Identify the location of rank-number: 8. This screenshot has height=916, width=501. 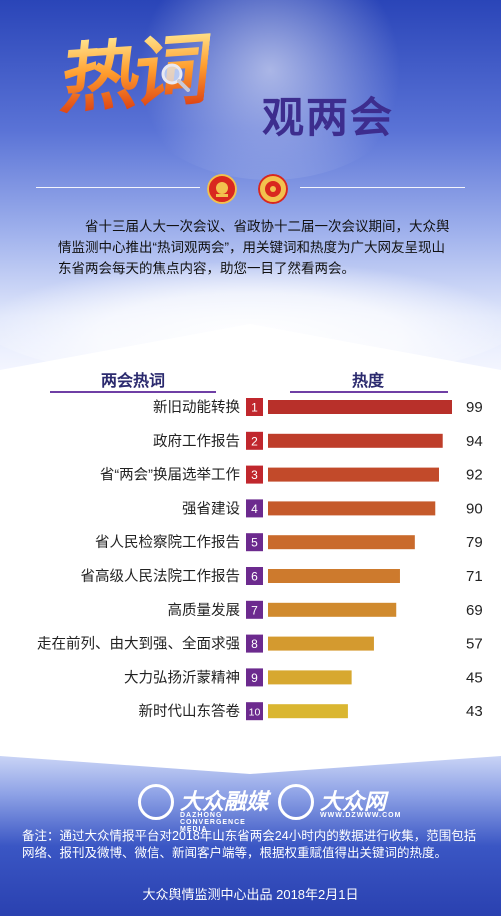
(254, 644).